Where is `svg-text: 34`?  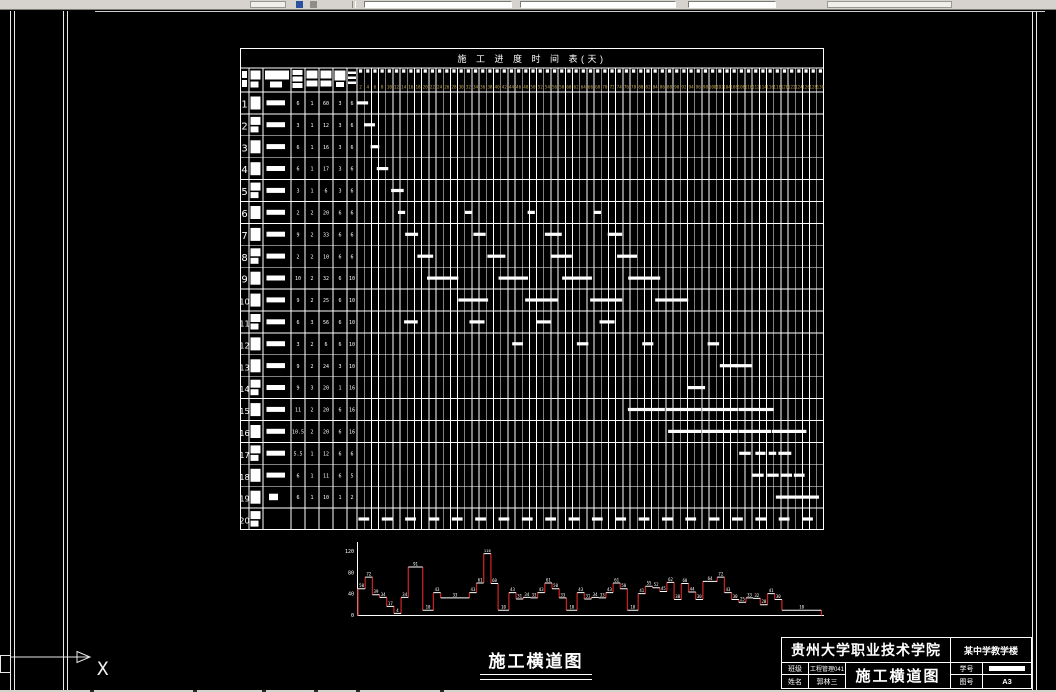 svg-text: 34 is located at coordinates (404, 594).